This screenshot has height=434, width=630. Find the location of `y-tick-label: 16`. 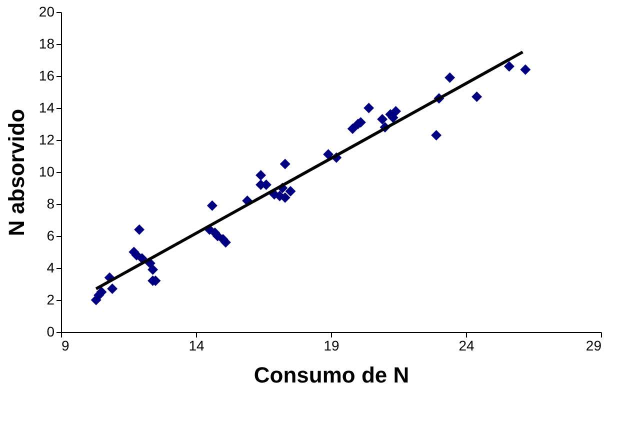

y-tick-label: 16 is located at coordinates (46, 76).